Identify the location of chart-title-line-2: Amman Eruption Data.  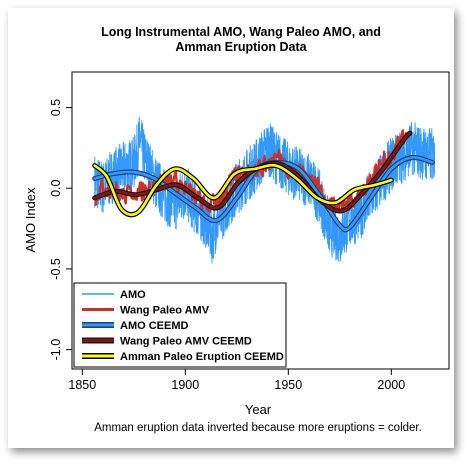
(241, 47).